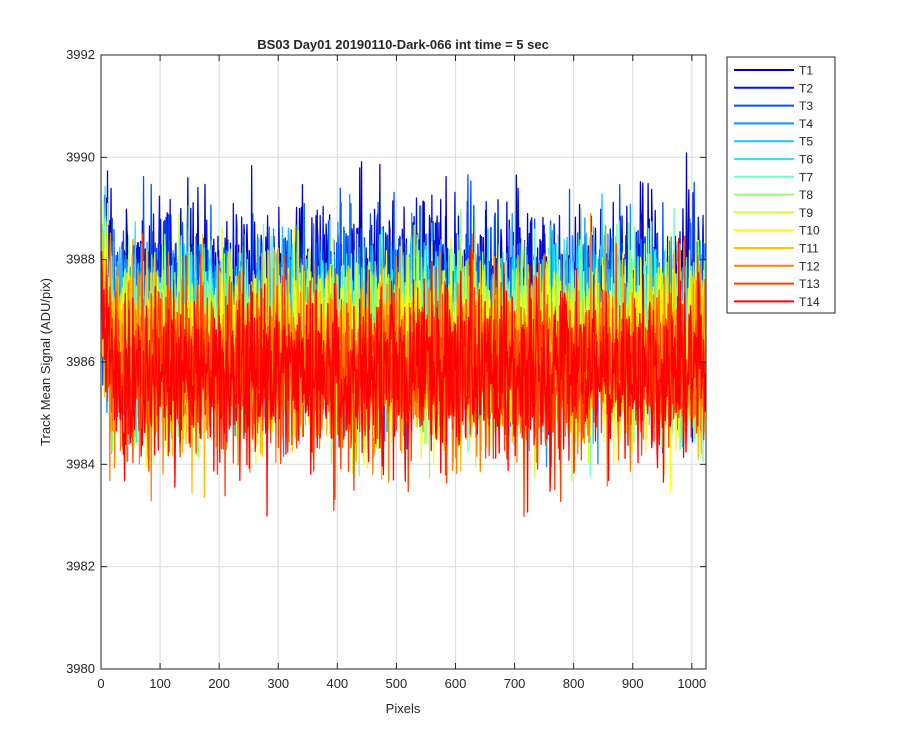 The height and width of the screenshot is (750, 900). I want to click on legend-box, so click(781, 185).